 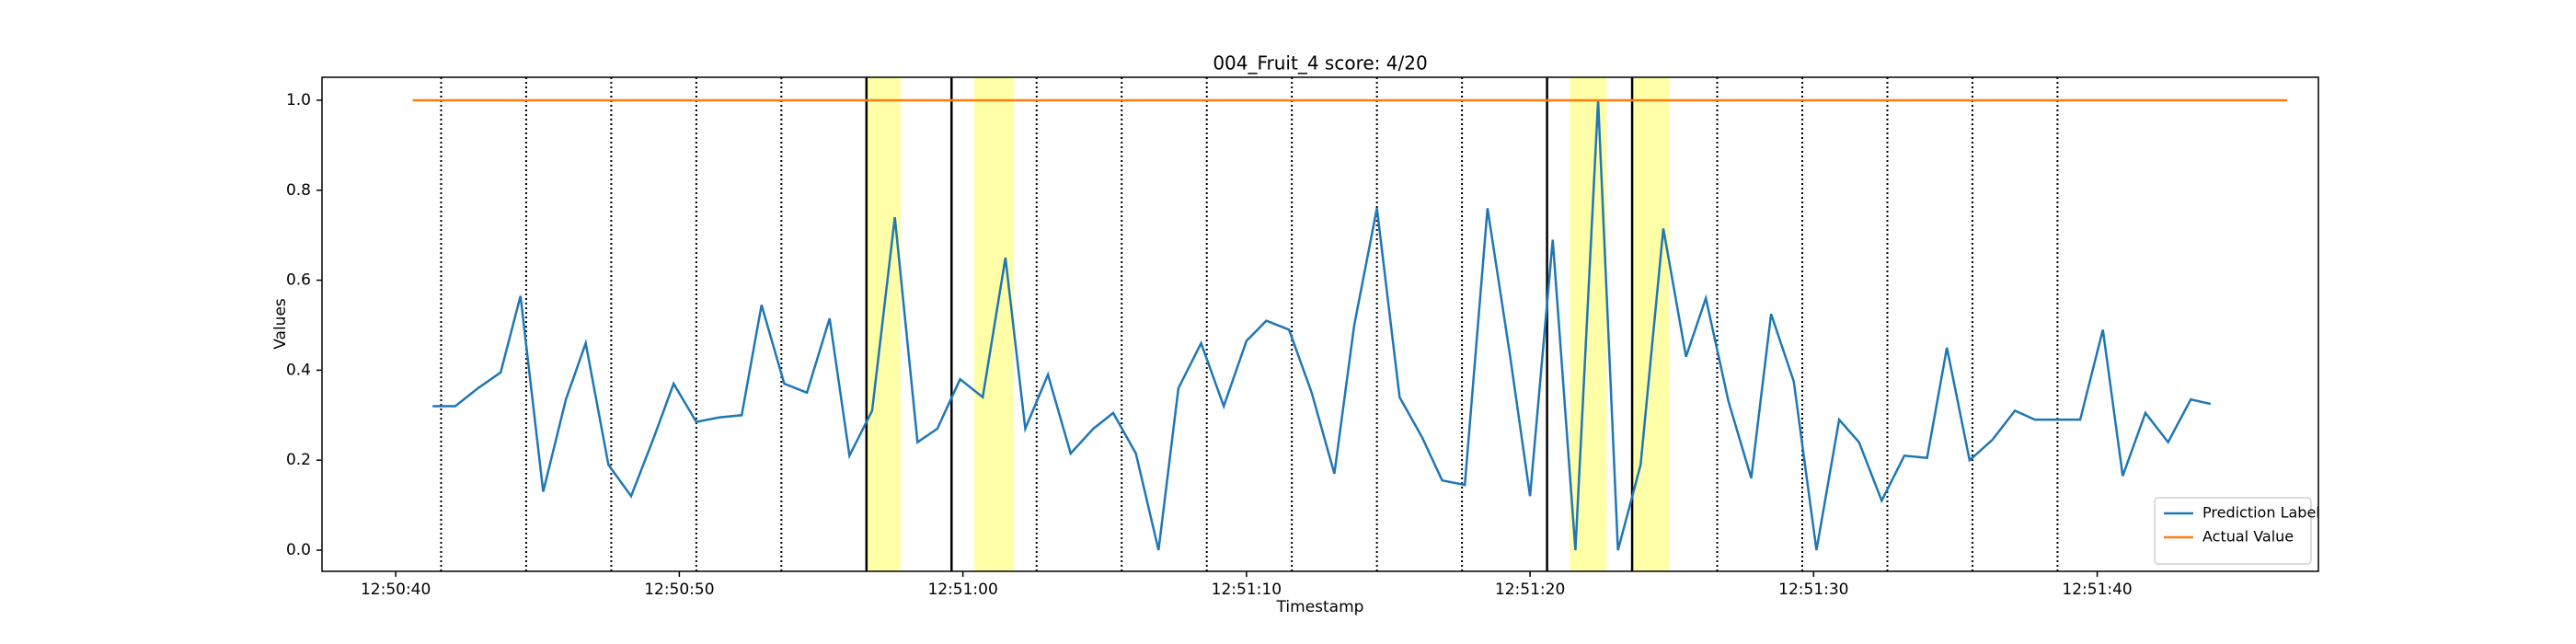 What do you see at coordinates (1530, 590) in the screenshot?
I see `x-tick-label: 12:51:20` at bounding box center [1530, 590].